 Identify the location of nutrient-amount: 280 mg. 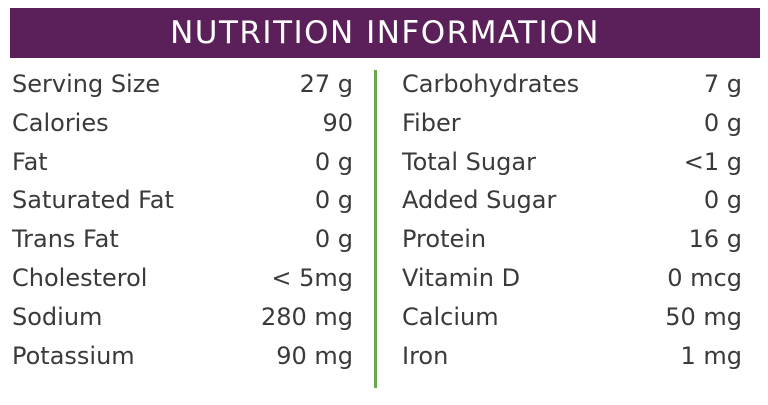
(306, 316).